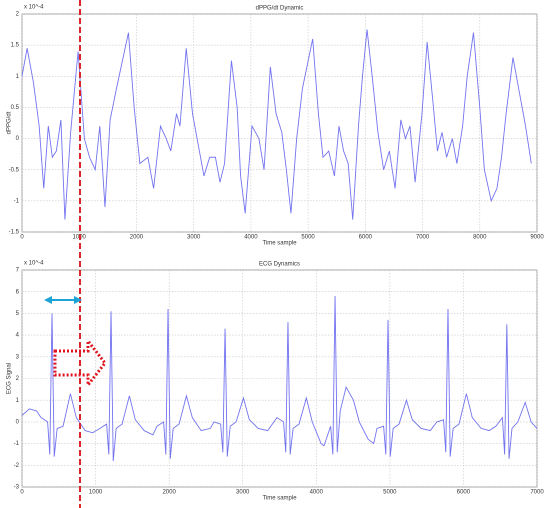 This screenshot has width=550, height=508. What do you see at coordinates (14, 170) in the screenshot?
I see `y-tick-label: -0.5` at bounding box center [14, 170].